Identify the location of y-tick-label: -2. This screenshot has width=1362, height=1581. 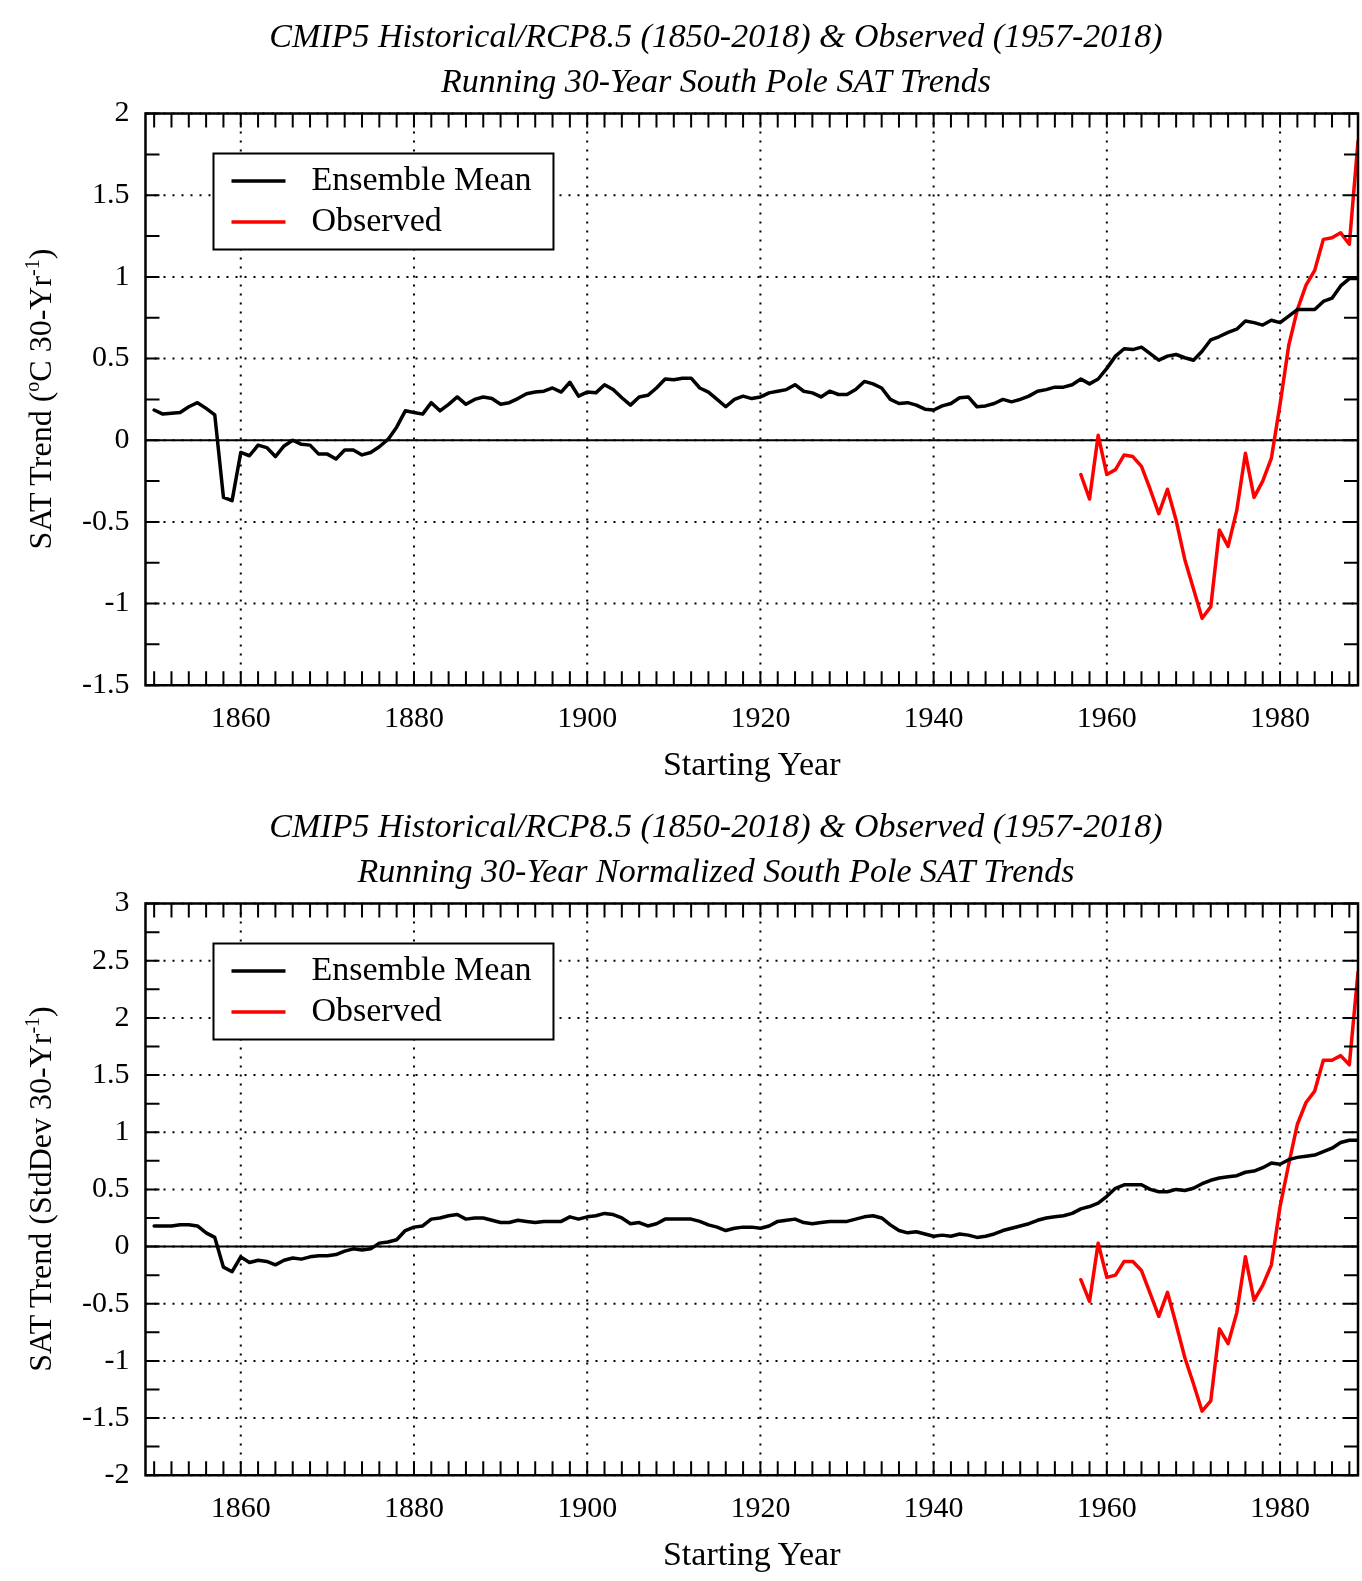
(117, 1473).